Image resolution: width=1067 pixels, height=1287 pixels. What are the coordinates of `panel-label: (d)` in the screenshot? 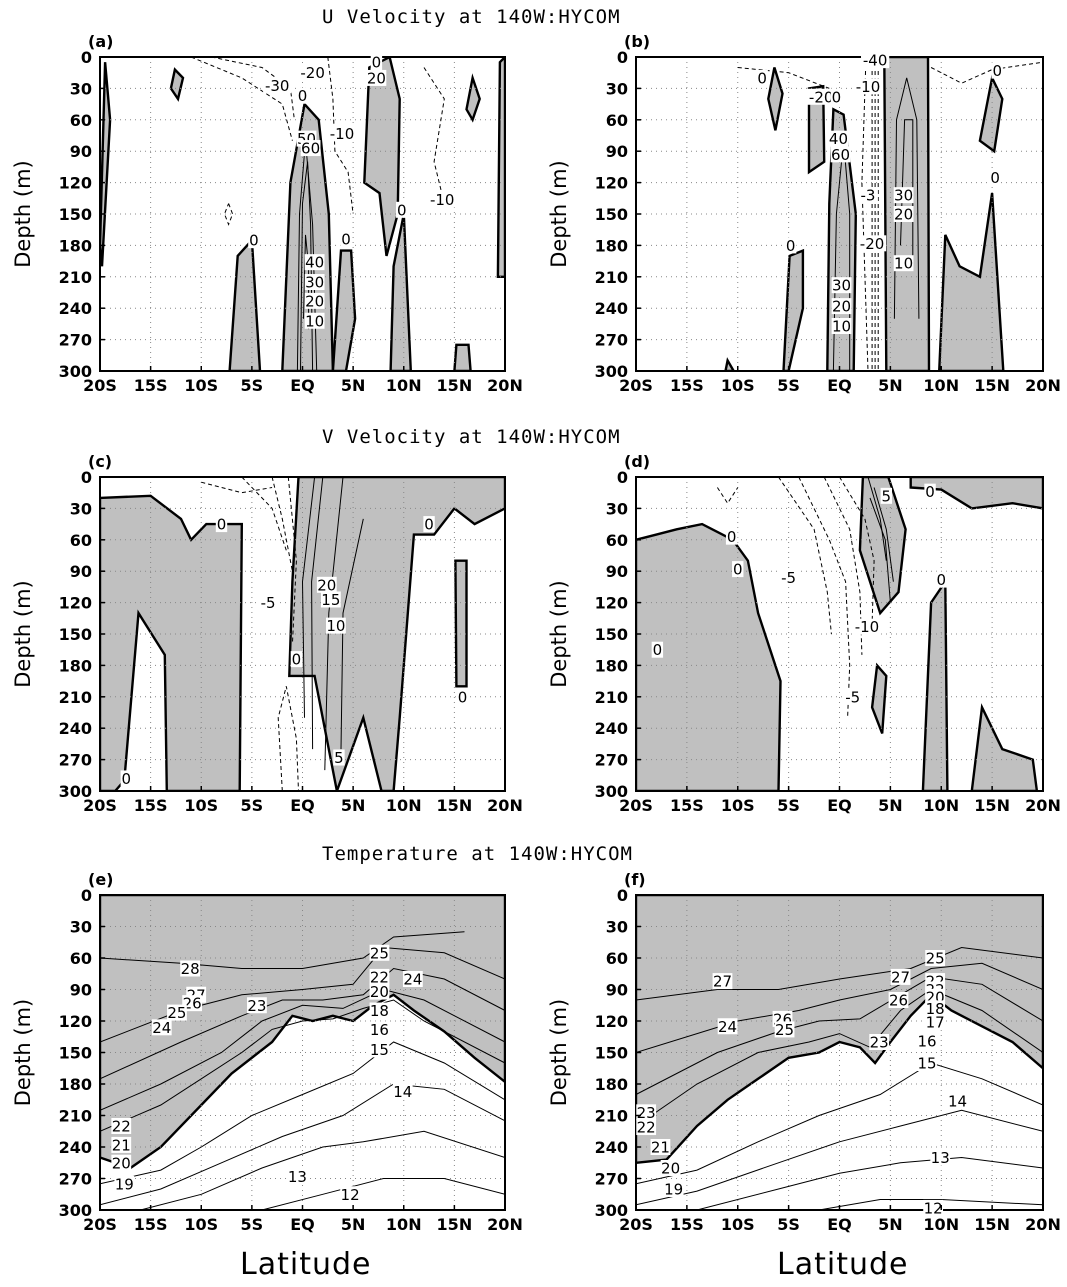 It's located at (637, 461).